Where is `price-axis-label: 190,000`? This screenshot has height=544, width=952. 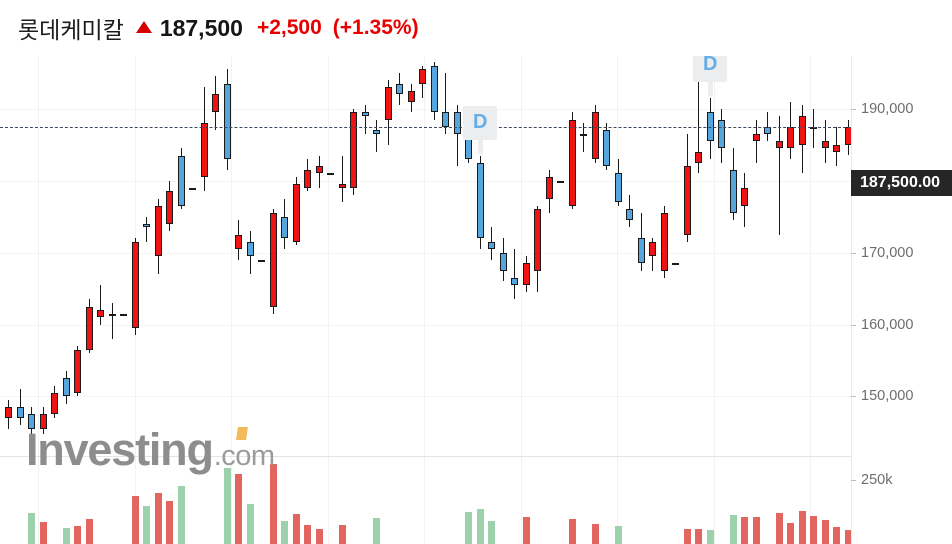 price-axis-label: 190,000 is located at coordinates (887, 108).